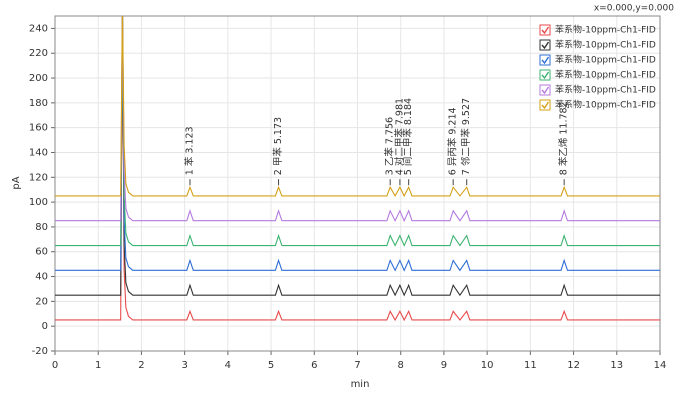 The width and height of the screenshot is (680, 400). I want to click on x-tick-label: 12, so click(573, 365).